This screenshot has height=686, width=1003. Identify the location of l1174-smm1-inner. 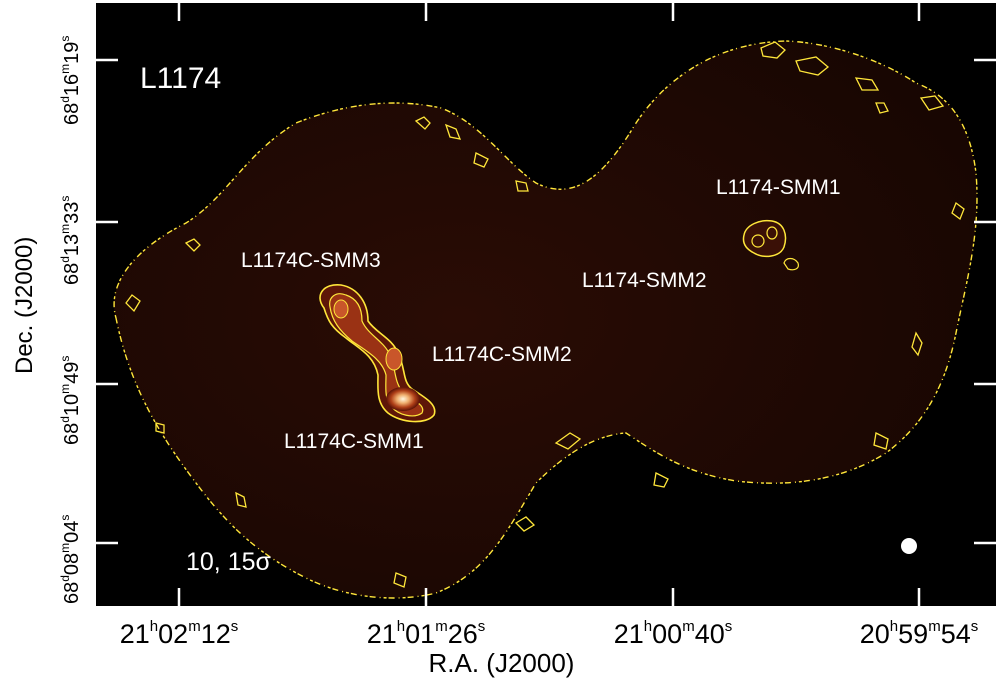
(758, 241).